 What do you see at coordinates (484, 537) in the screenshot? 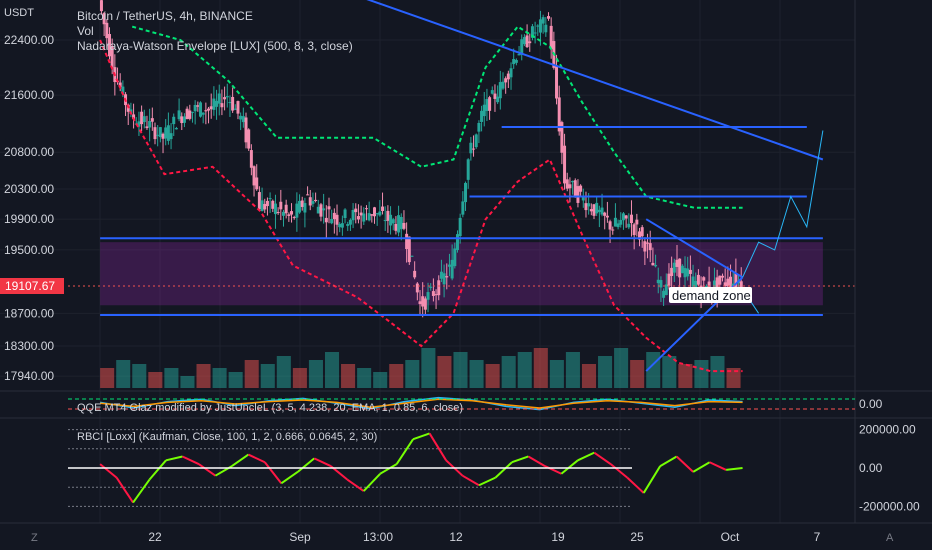
I see `time-axis: 22 Sep 13:00 12 19 25 Oct 7` at bounding box center [484, 537].